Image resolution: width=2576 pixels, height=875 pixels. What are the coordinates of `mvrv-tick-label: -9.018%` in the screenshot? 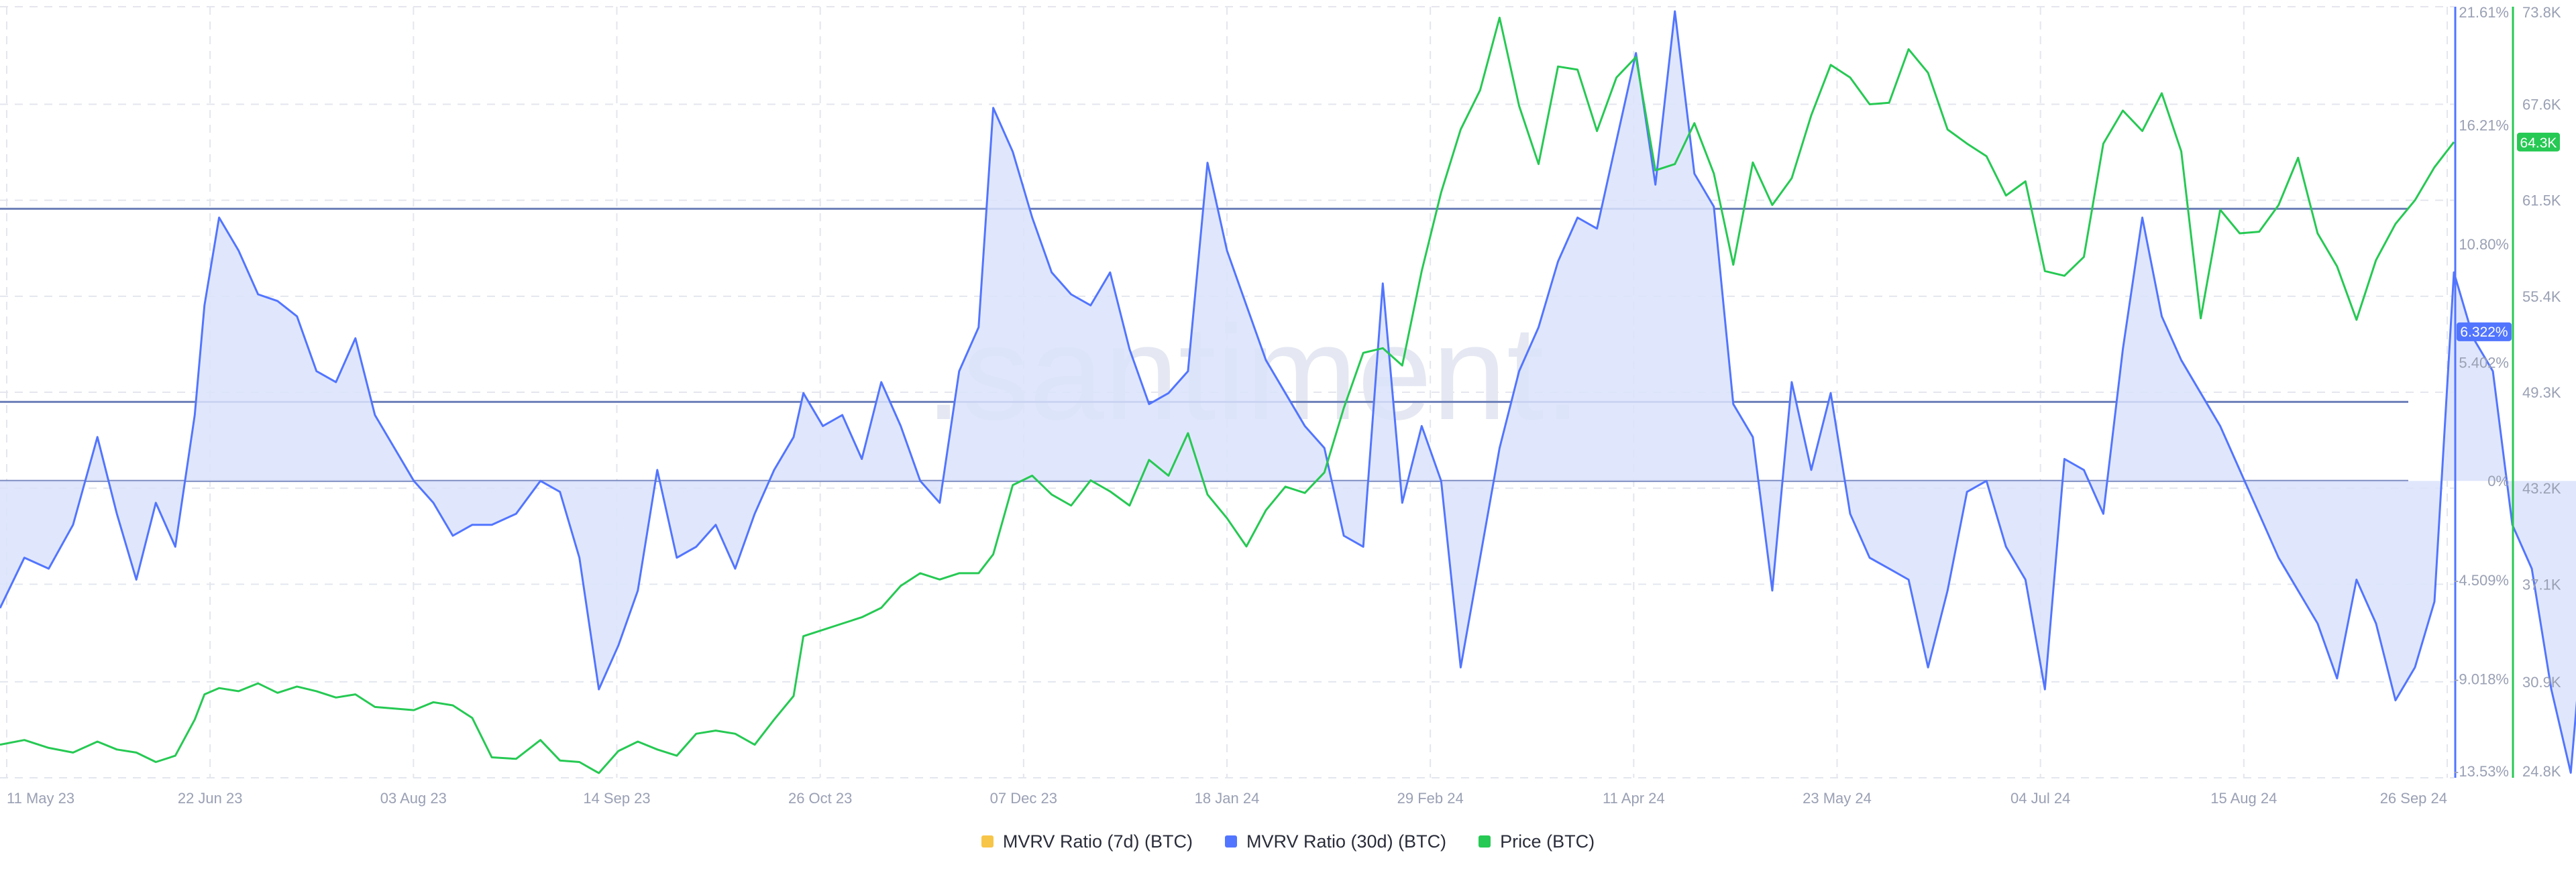 It's located at (2481, 678).